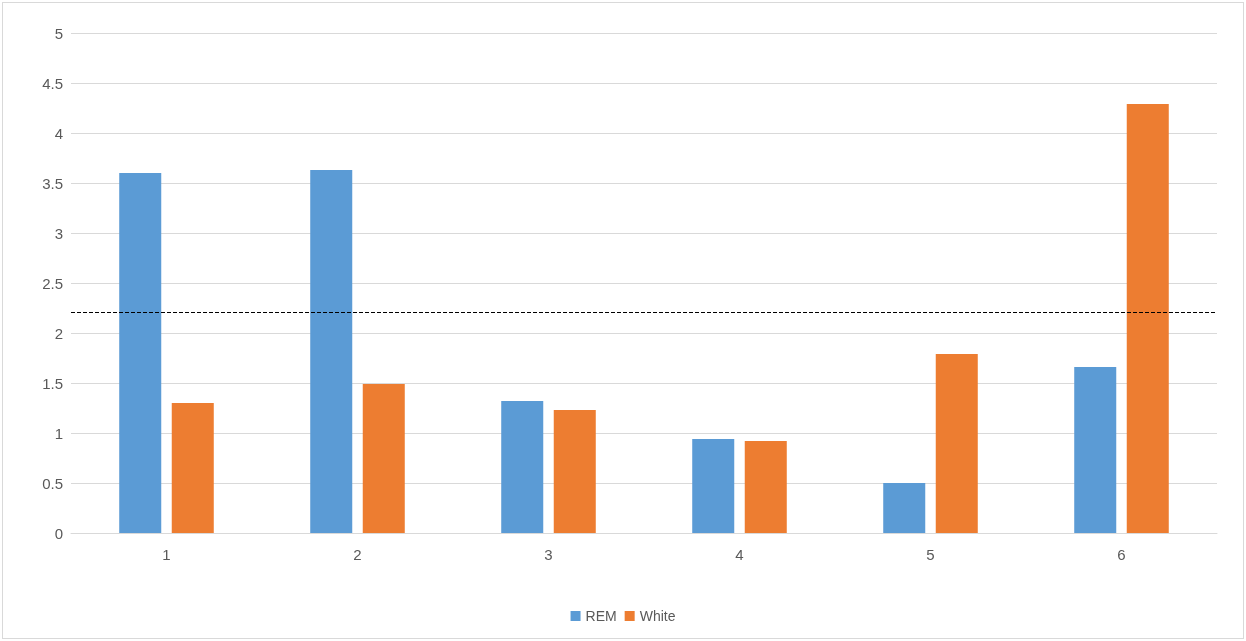 The image size is (1246, 641). I want to click on legend-label: REM, so click(601, 616).